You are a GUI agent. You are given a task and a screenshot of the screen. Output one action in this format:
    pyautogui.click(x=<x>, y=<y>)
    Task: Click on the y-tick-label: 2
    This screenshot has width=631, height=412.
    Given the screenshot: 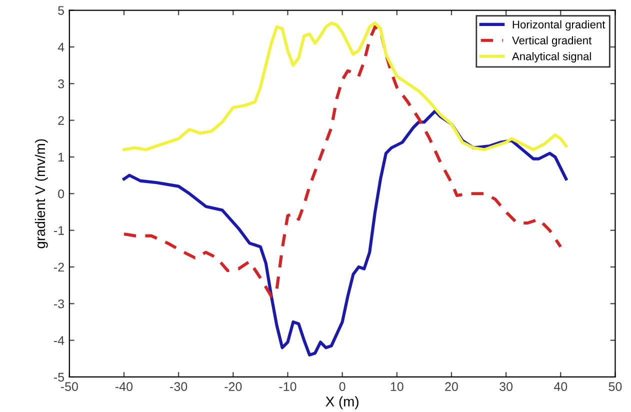 What is the action you would take?
    pyautogui.click(x=61, y=120)
    